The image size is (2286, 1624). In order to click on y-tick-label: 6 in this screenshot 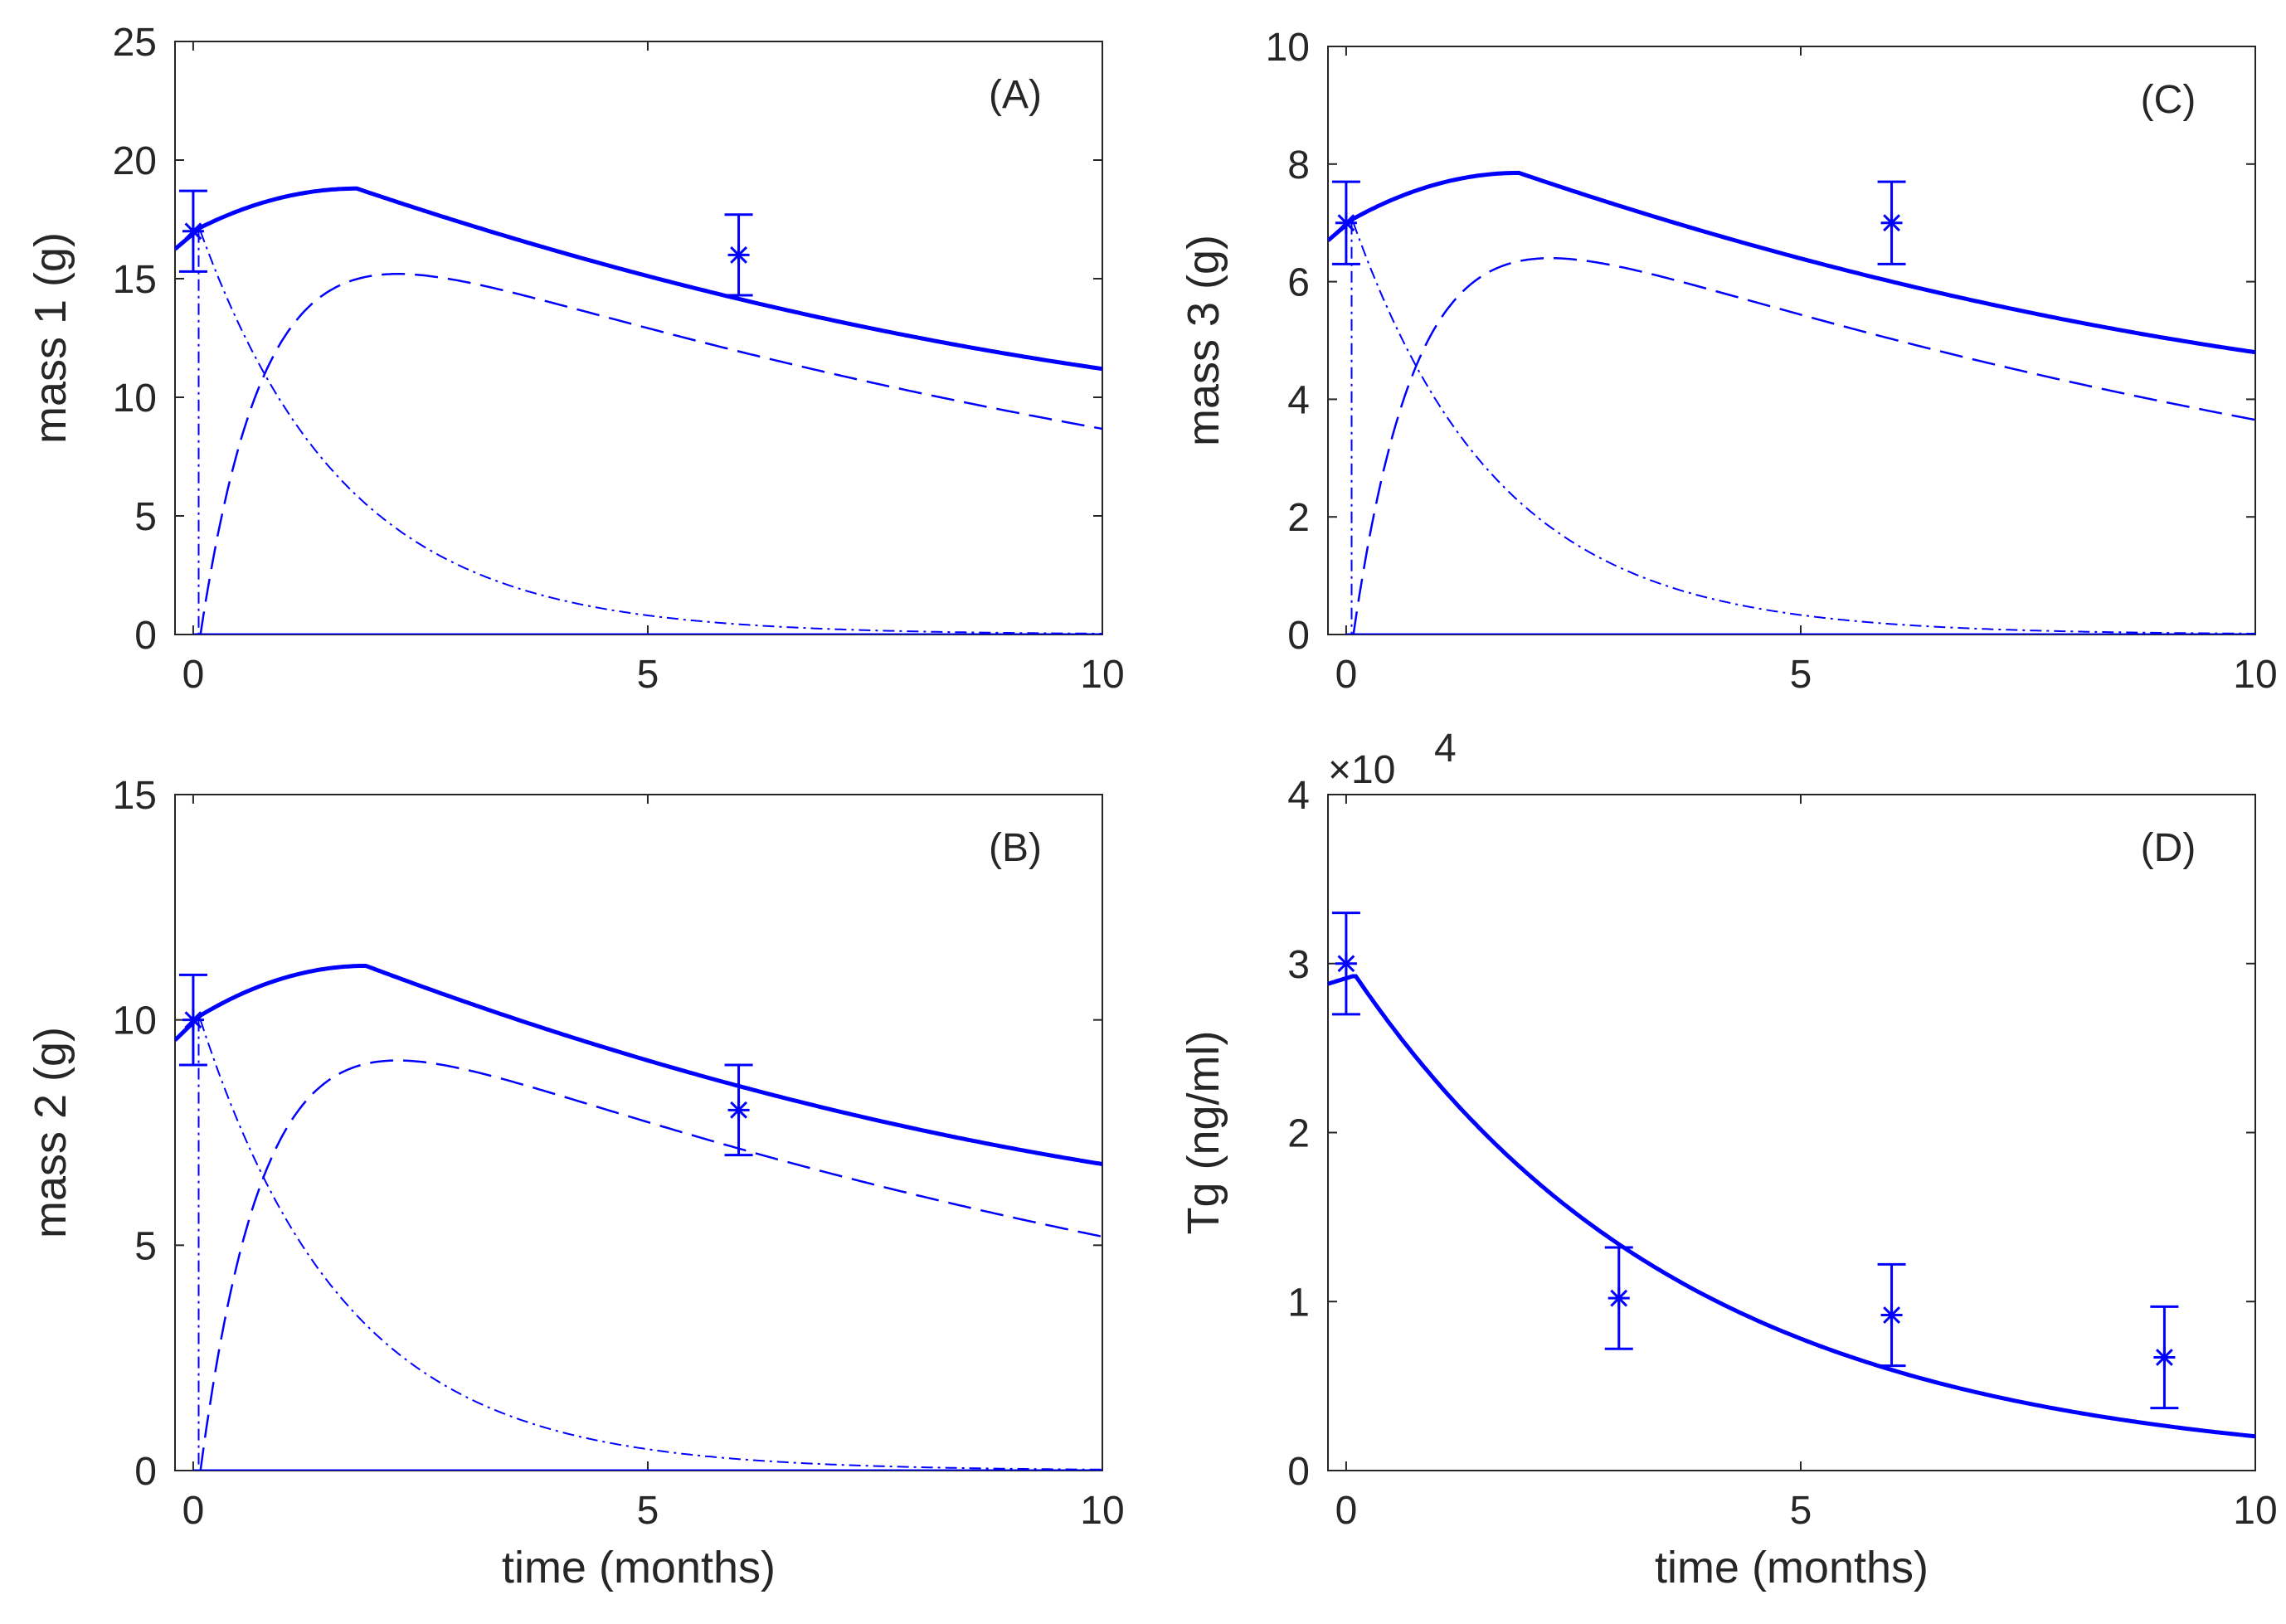, I will do `click(1299, 283)`.